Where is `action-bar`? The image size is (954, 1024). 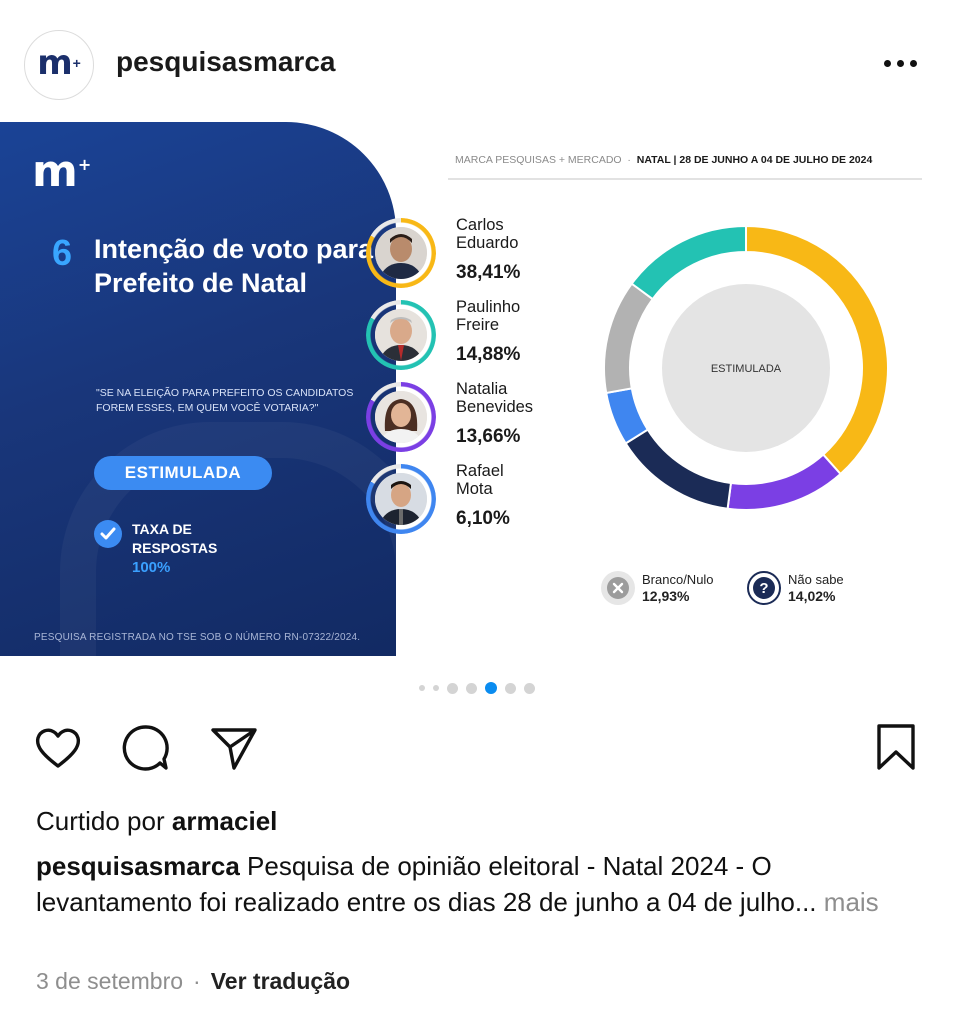 action-bar is located at coordinates (477, 750).